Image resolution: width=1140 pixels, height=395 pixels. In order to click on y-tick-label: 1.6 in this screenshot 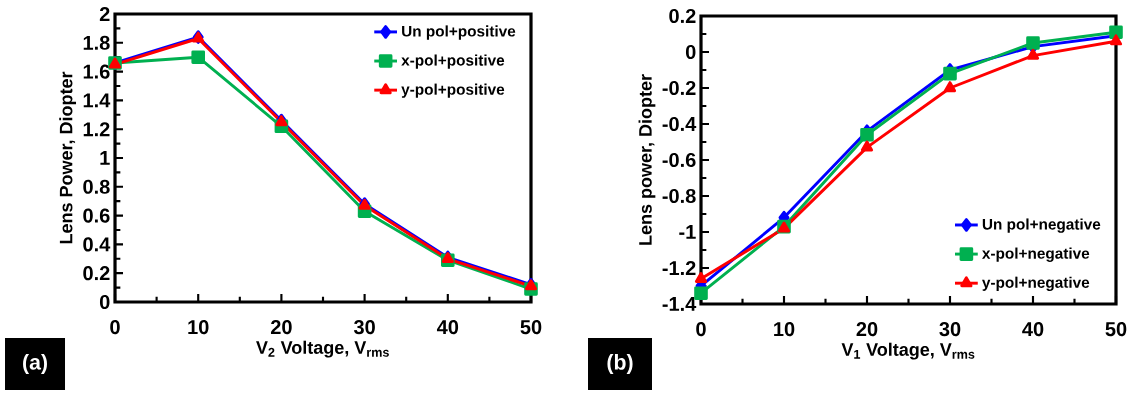, I will do `click(96, 71)`.